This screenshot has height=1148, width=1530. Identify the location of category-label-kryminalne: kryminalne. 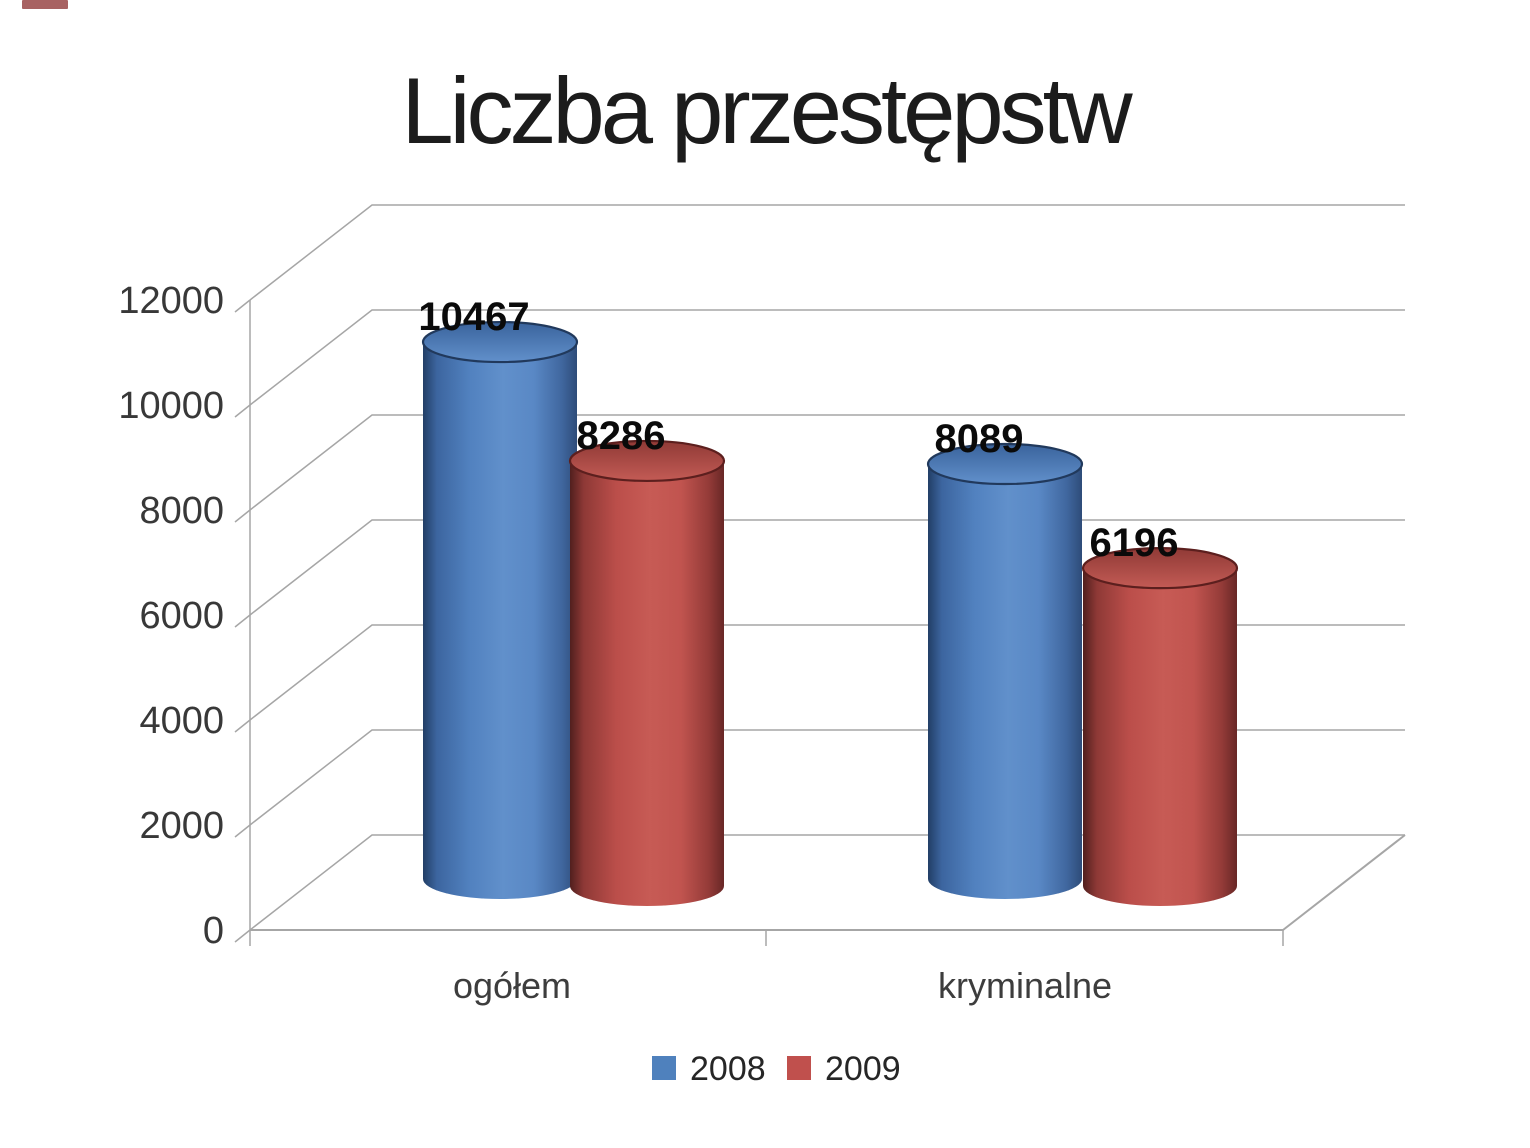
(1025, 985).